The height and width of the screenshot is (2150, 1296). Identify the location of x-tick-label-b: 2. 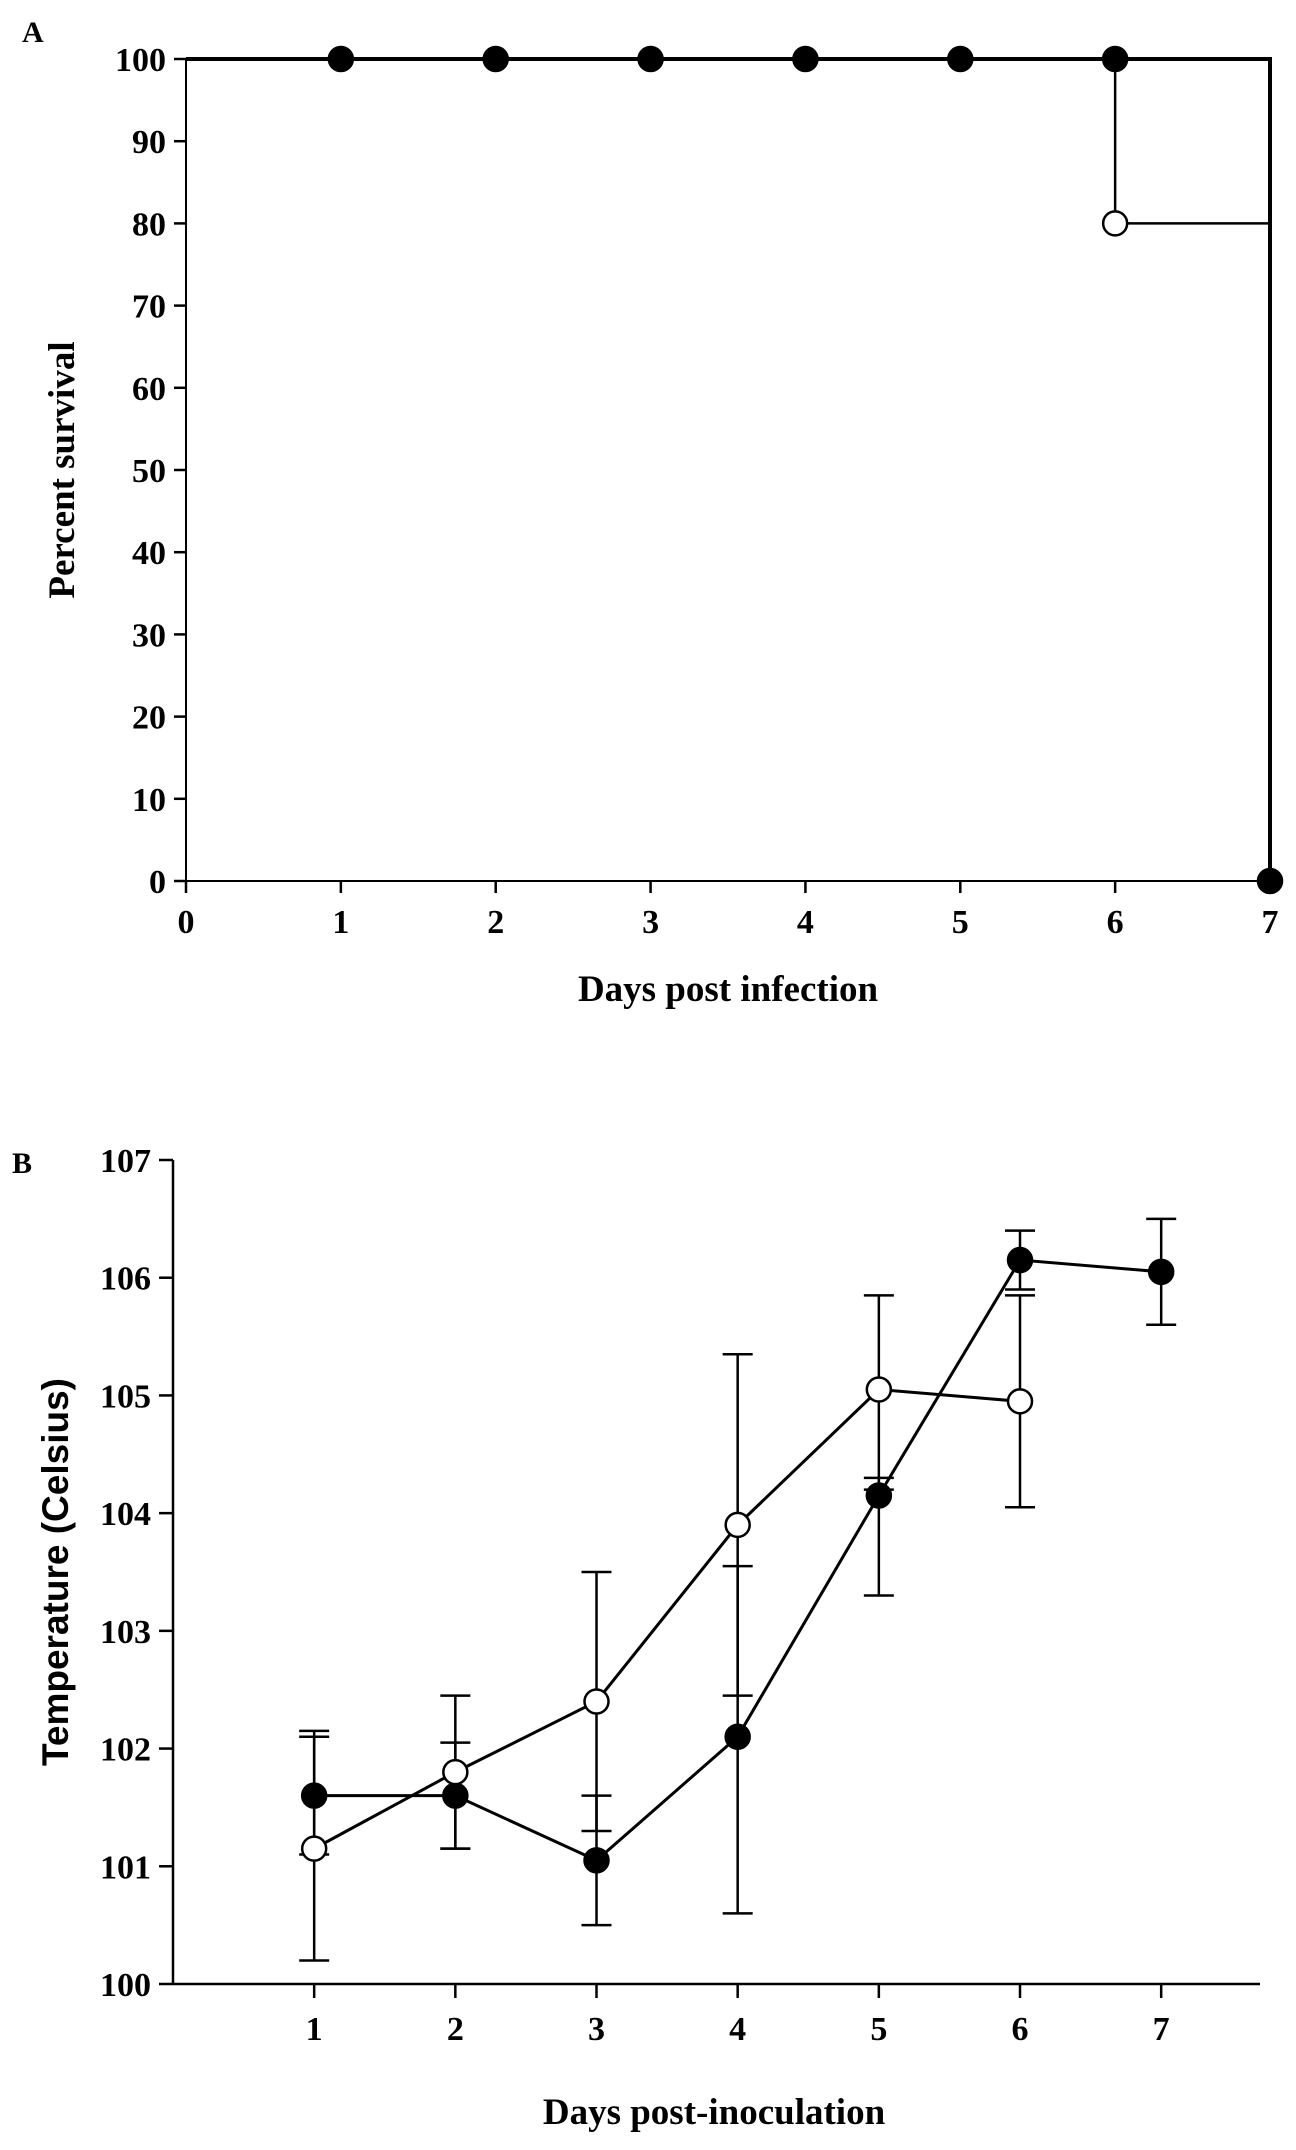
(455, 2029).